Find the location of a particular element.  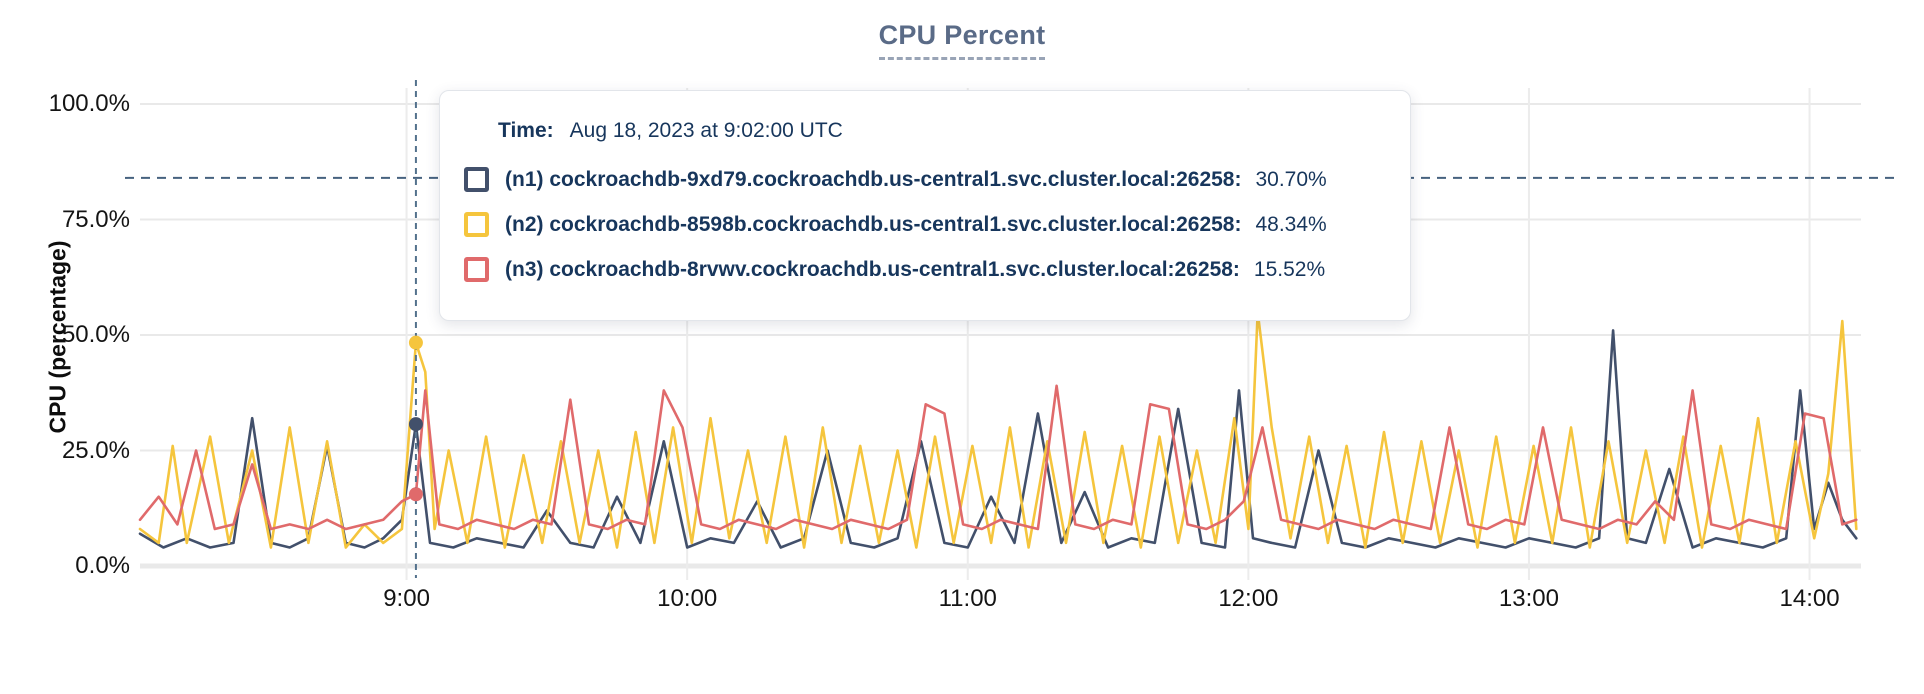

tooltip-time-row: Time: Aug 18, 2023 at 9:02:00 UTC is located at coordinates (940, 131).